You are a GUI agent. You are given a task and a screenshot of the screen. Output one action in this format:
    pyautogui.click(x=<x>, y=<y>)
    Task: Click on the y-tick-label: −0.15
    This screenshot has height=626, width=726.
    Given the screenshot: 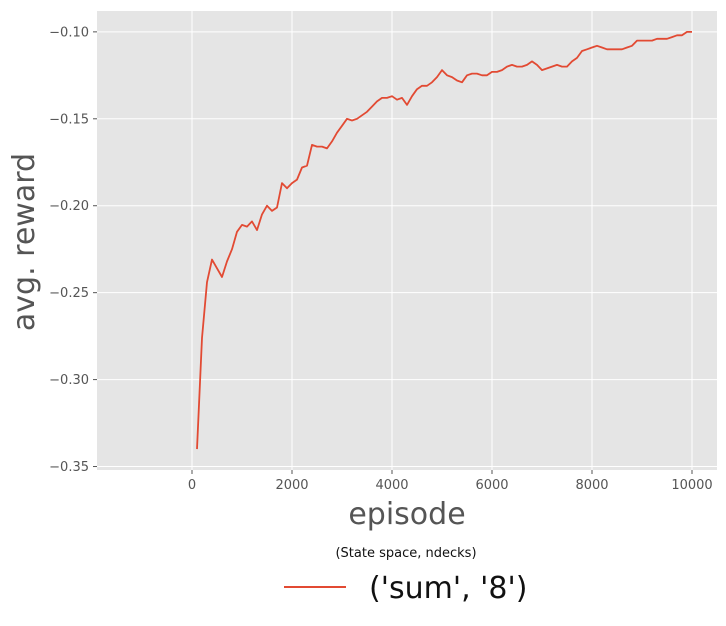 What is the action you would take?
    pyautogui.click(x=69, y=119)
    